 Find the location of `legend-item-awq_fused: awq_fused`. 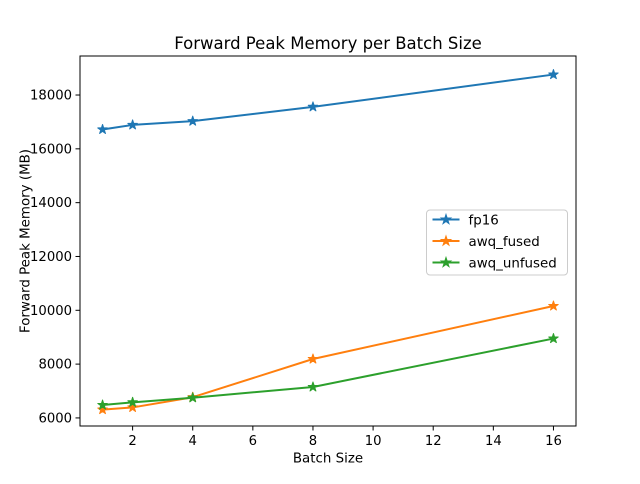

legend-item-awq_fused: awq_fused is located at coordinates (486, 242).